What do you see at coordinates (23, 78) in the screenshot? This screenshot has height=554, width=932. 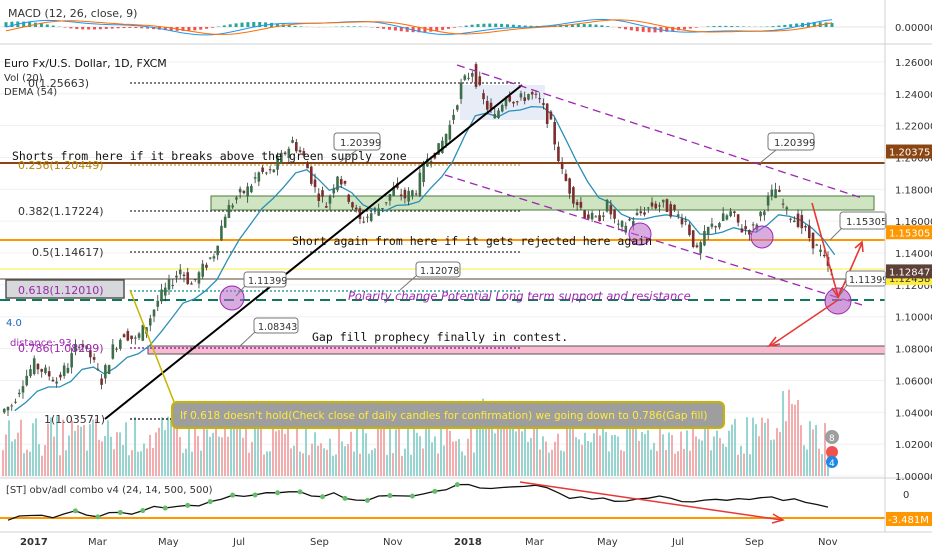 I see `vol-legend: Vol (20)` at bounding box center [23, 78].